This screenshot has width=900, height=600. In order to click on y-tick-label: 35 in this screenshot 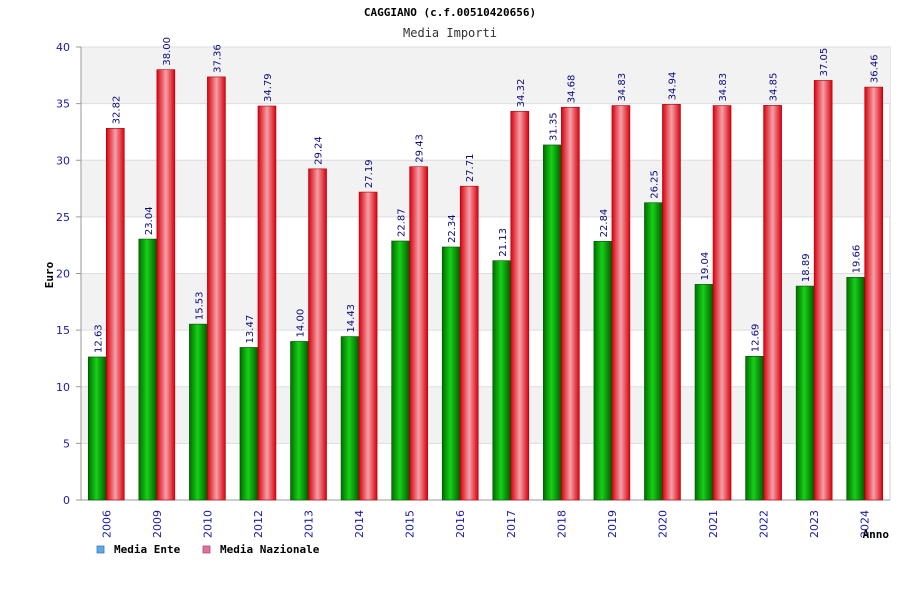, I will do `click(63, 104)`.